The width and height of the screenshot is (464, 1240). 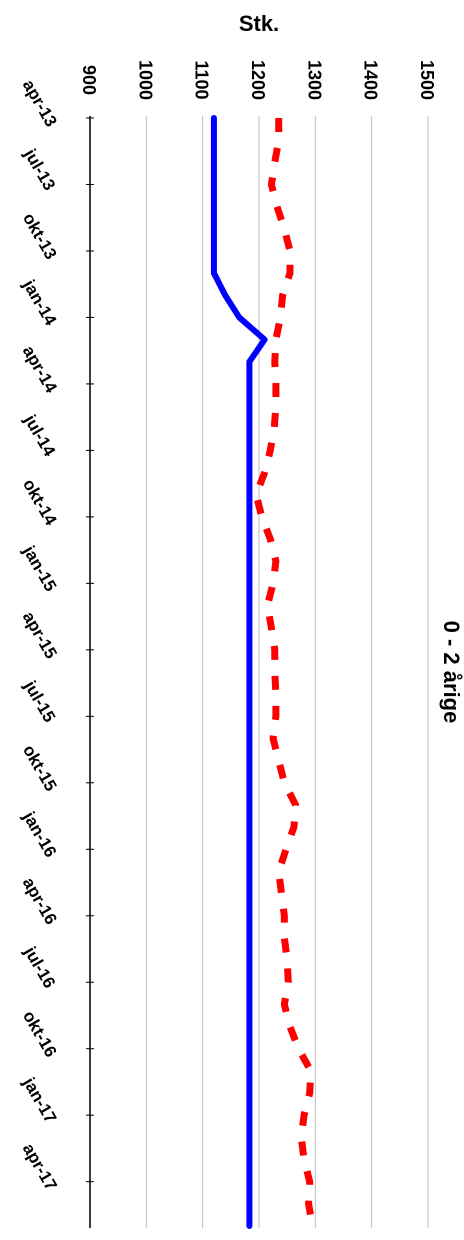 What do you see at coordinates (40, 1100) in the screenshot?
I see `x-tick-label: jan-17` at bounding box center [40, 1100].